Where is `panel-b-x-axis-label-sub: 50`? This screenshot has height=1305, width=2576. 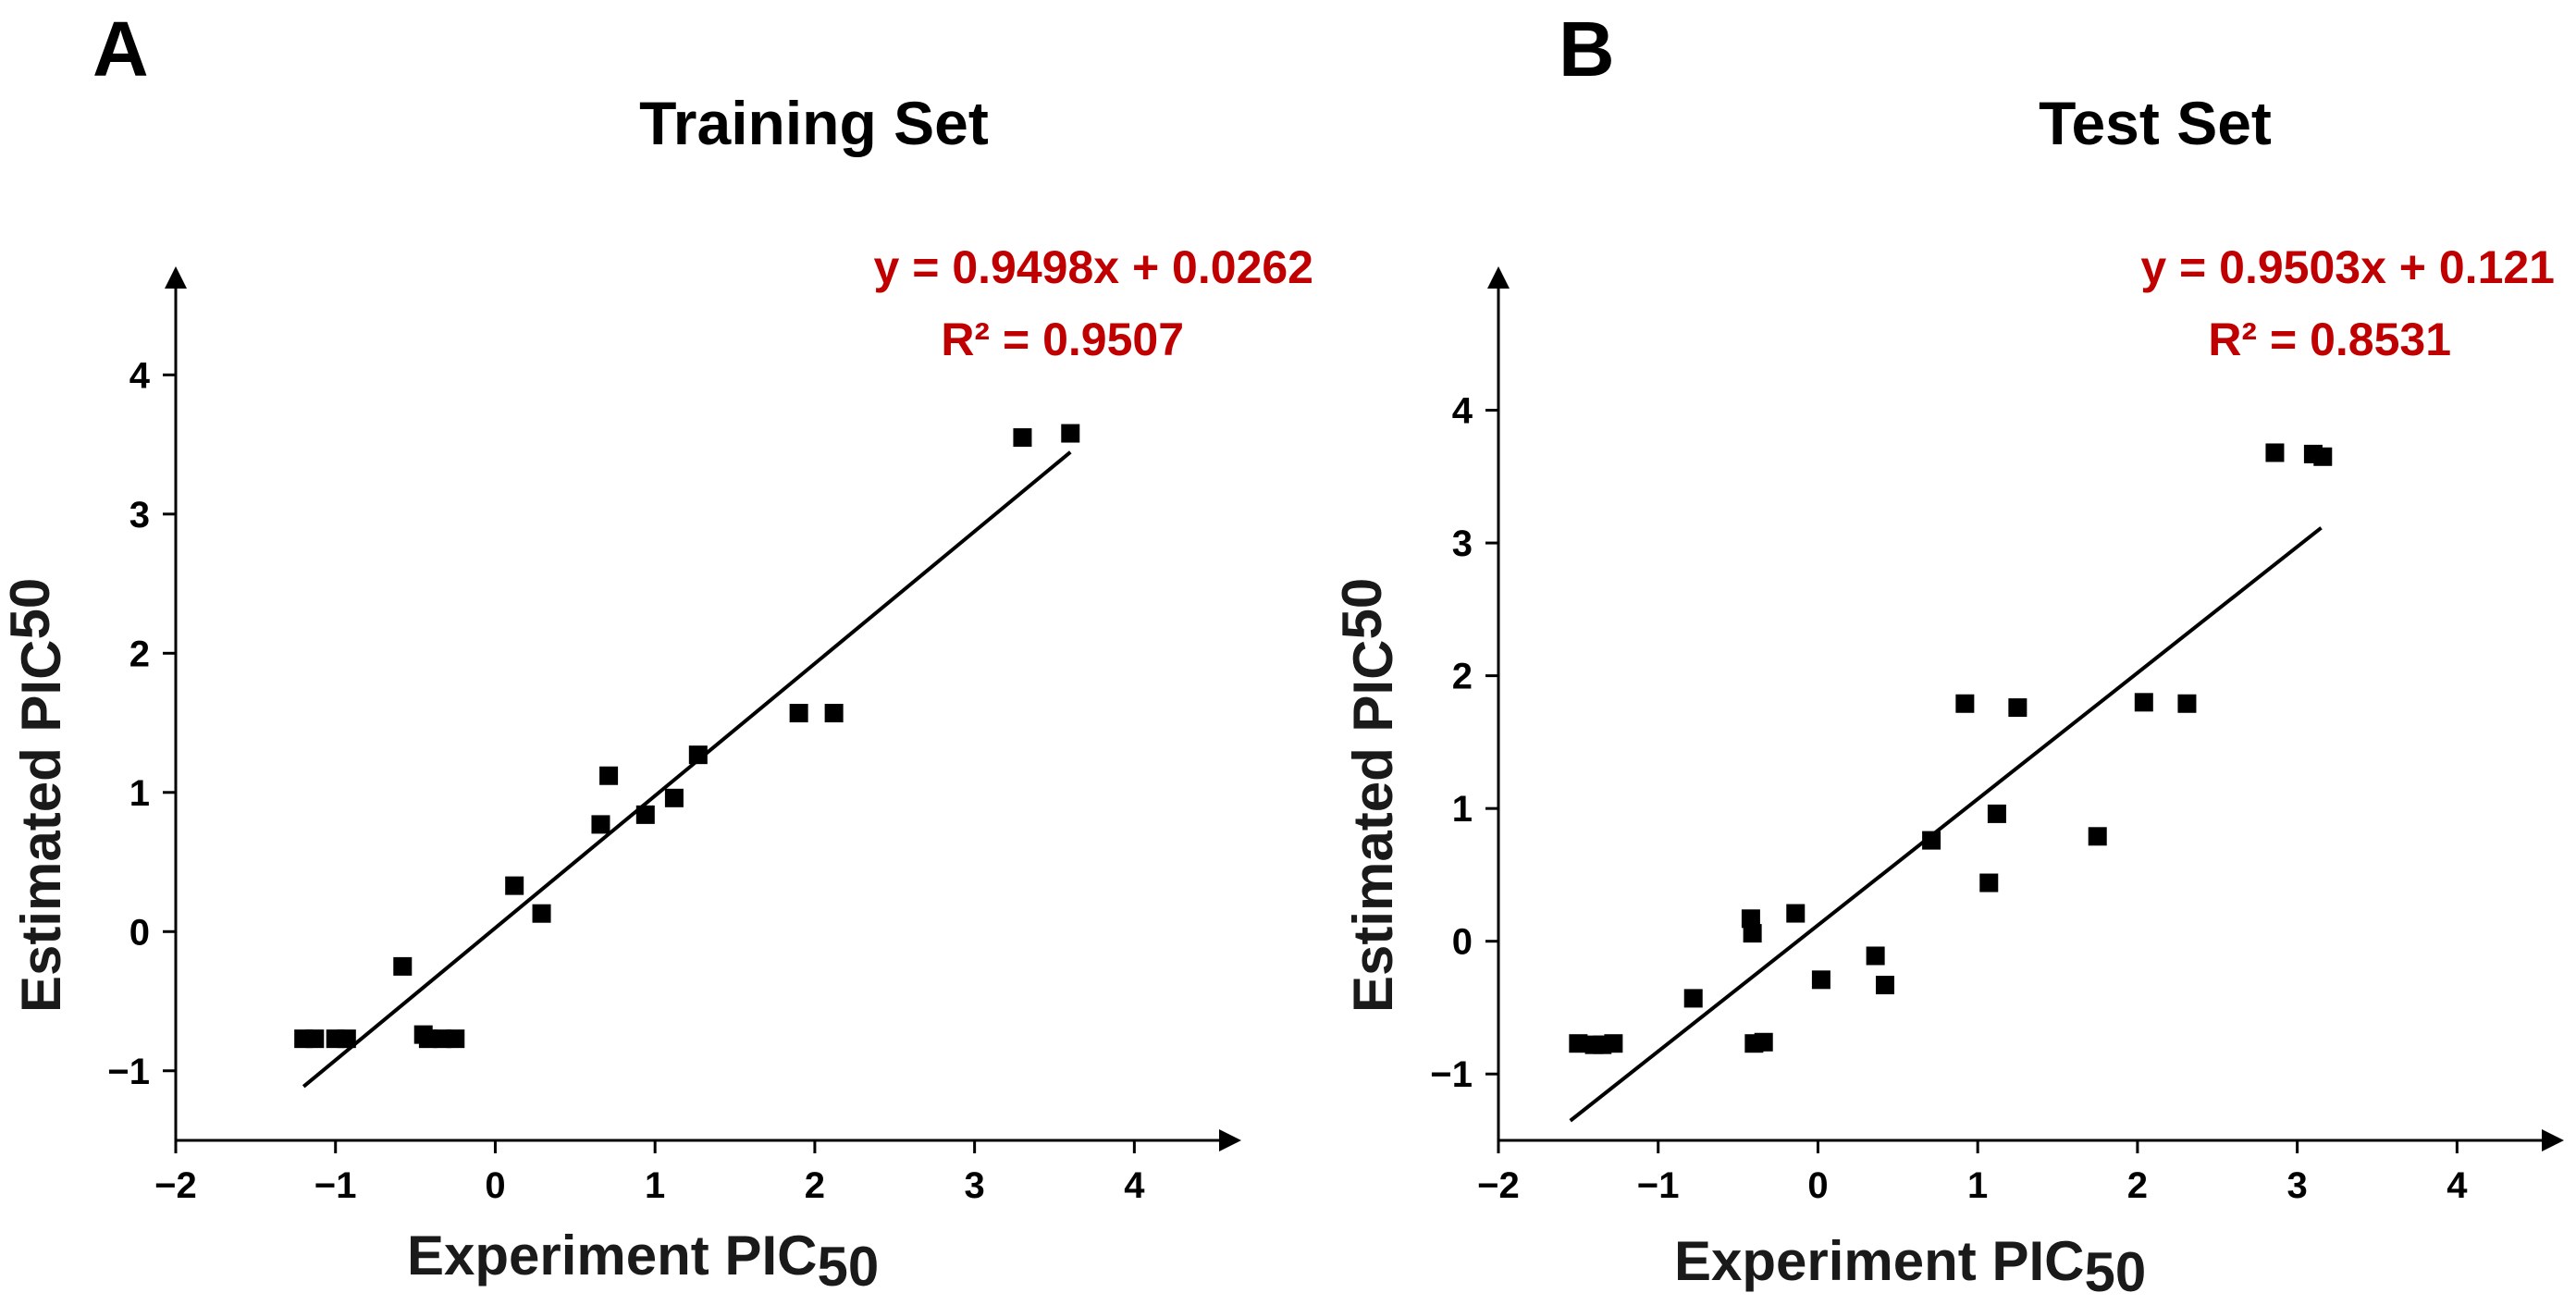
panel-b-x-axis-label-sub: 50 is located at coordinates (2115, 1270).